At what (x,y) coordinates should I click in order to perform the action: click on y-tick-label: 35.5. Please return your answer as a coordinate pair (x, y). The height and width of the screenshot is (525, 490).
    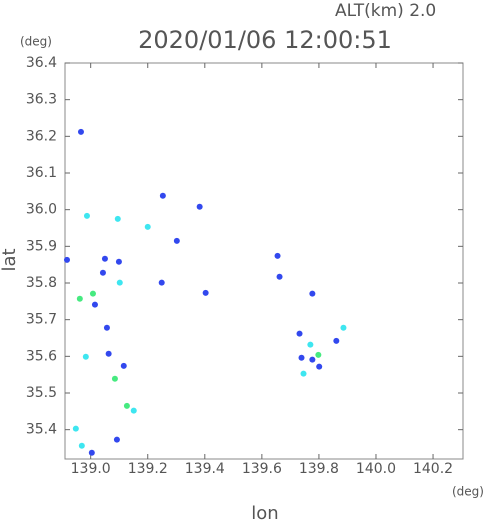
    Looking at the image, I should click on (41, 393).